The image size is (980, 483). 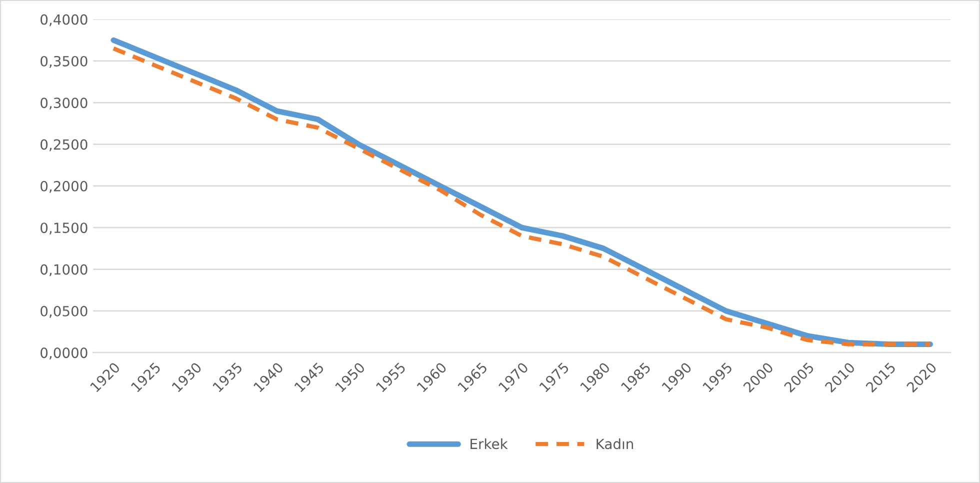 What do you see at coordinates (64, 354) in the screenshot?
I see `y-tick-label: 0,0000` at bounding box center [64, 354].